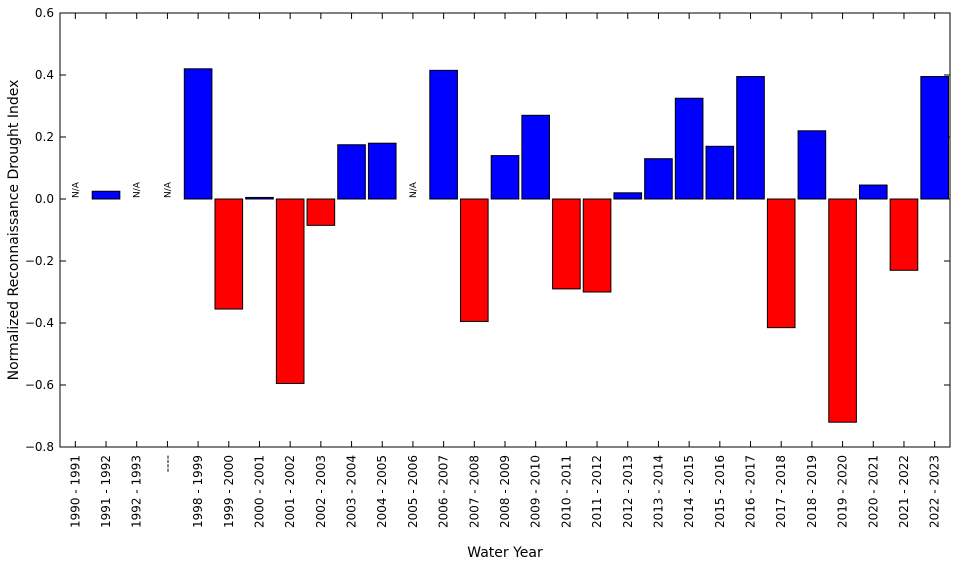  Describe the element at coordinates (259, 491) in the screenshot. I see `x-tick-label: 2000 - 2001` at that location.